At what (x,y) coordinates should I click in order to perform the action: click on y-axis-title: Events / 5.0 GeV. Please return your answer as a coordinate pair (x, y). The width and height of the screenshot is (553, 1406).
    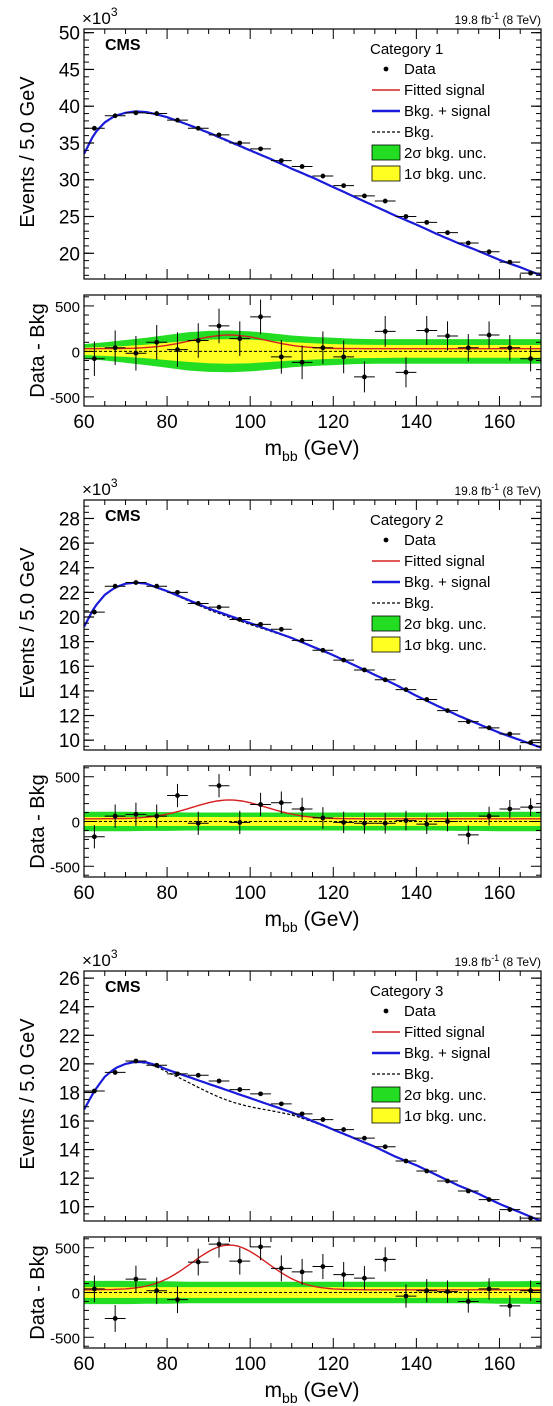
    Looking at the image, I should click on (28, 623).